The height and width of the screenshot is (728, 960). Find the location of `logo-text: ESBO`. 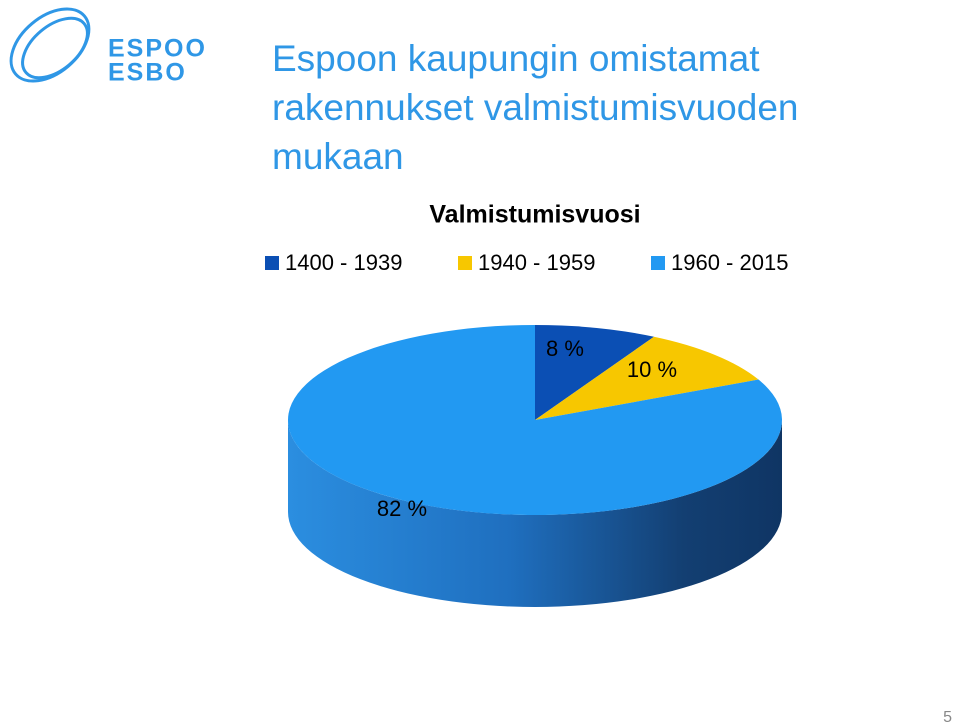

logo-text: ESBO is located at coordinates (147, 73).